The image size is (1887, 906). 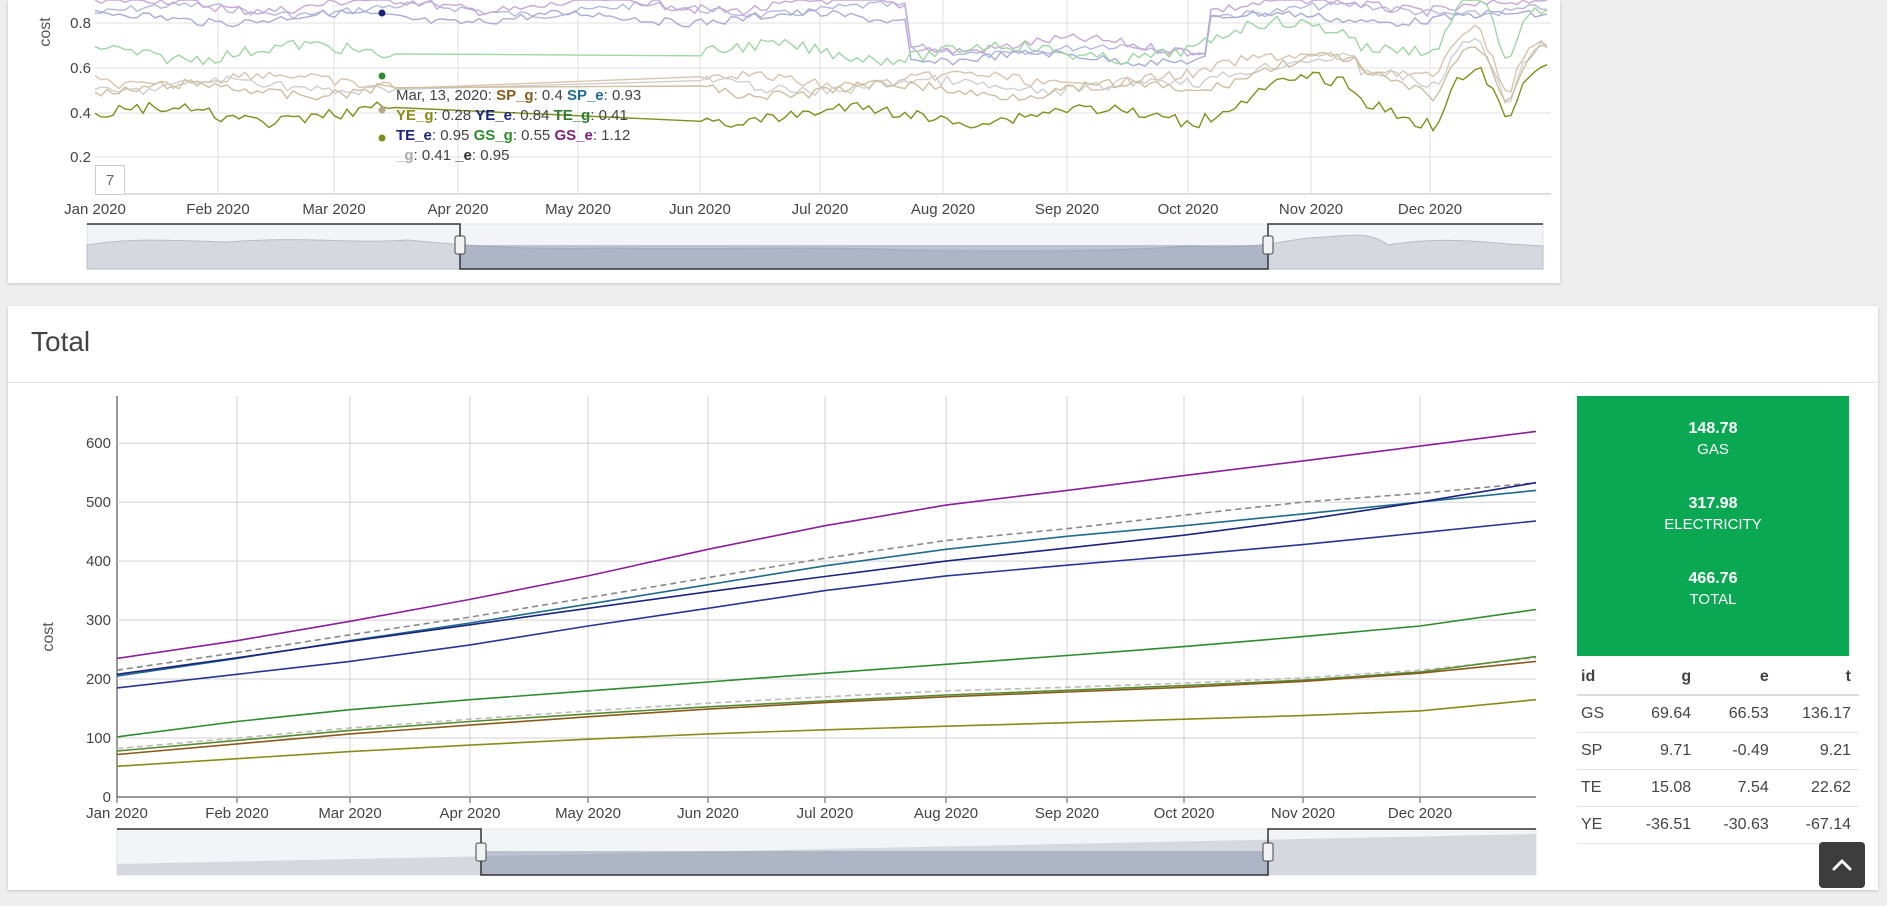 I want to click on series-line-TE_g, so click(x=826, y=703).